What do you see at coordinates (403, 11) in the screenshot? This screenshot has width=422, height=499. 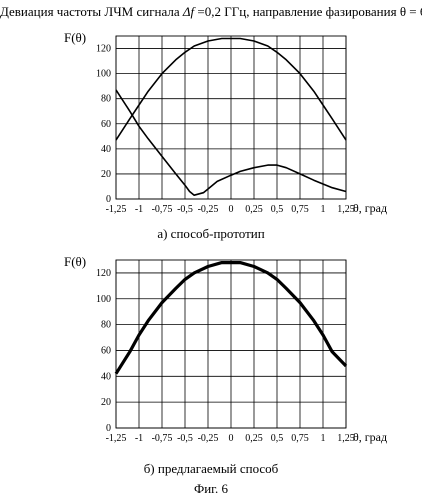 I see `title-theta: θ` at bounding box center [403, 11].